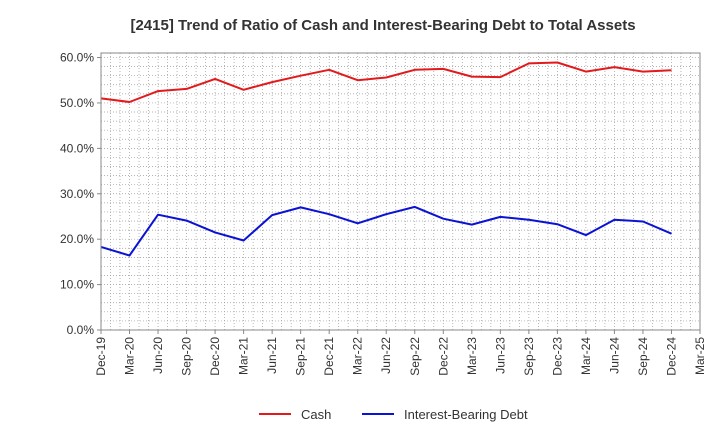 The image size is (720, 445). I want to click on x-tick-label: Dec-19, so click(101, 356).